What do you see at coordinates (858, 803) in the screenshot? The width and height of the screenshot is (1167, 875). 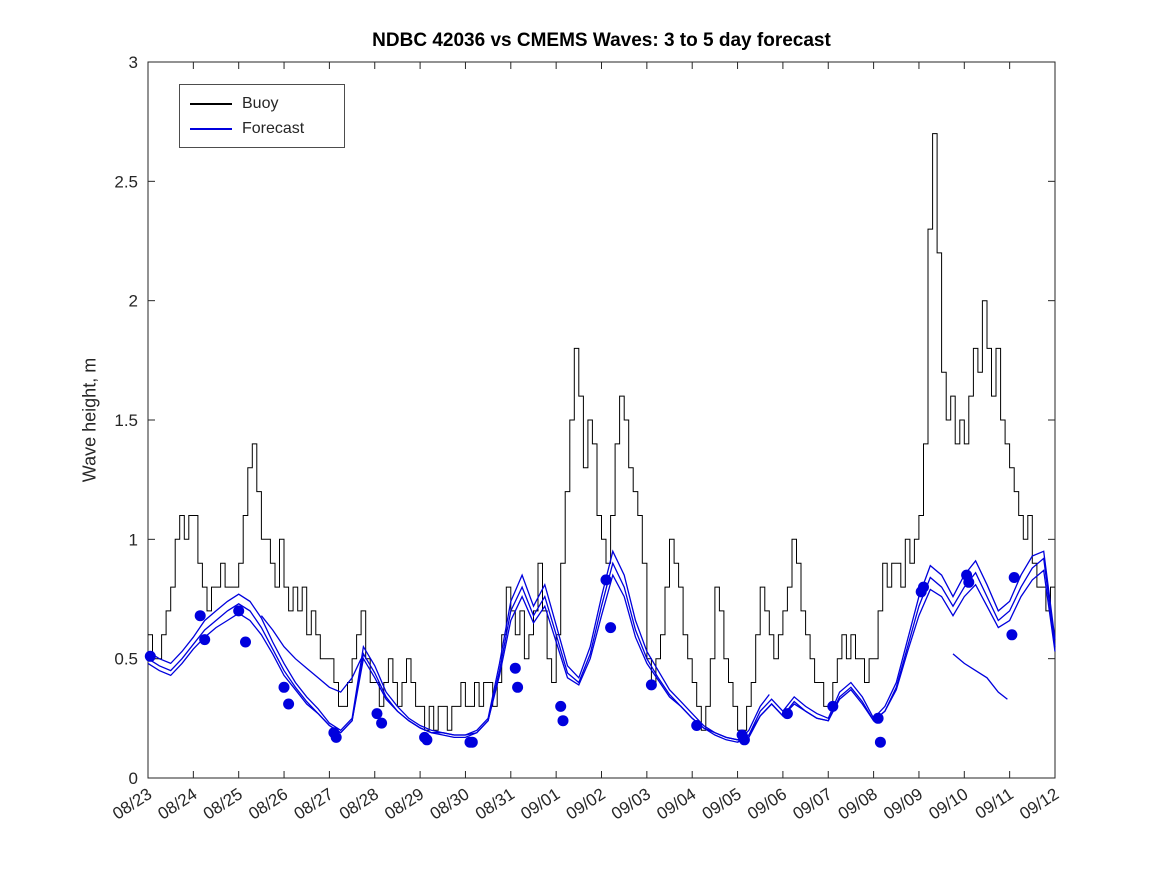 I see `x-tick-label: 09/08` at bounding box center [858, 803].